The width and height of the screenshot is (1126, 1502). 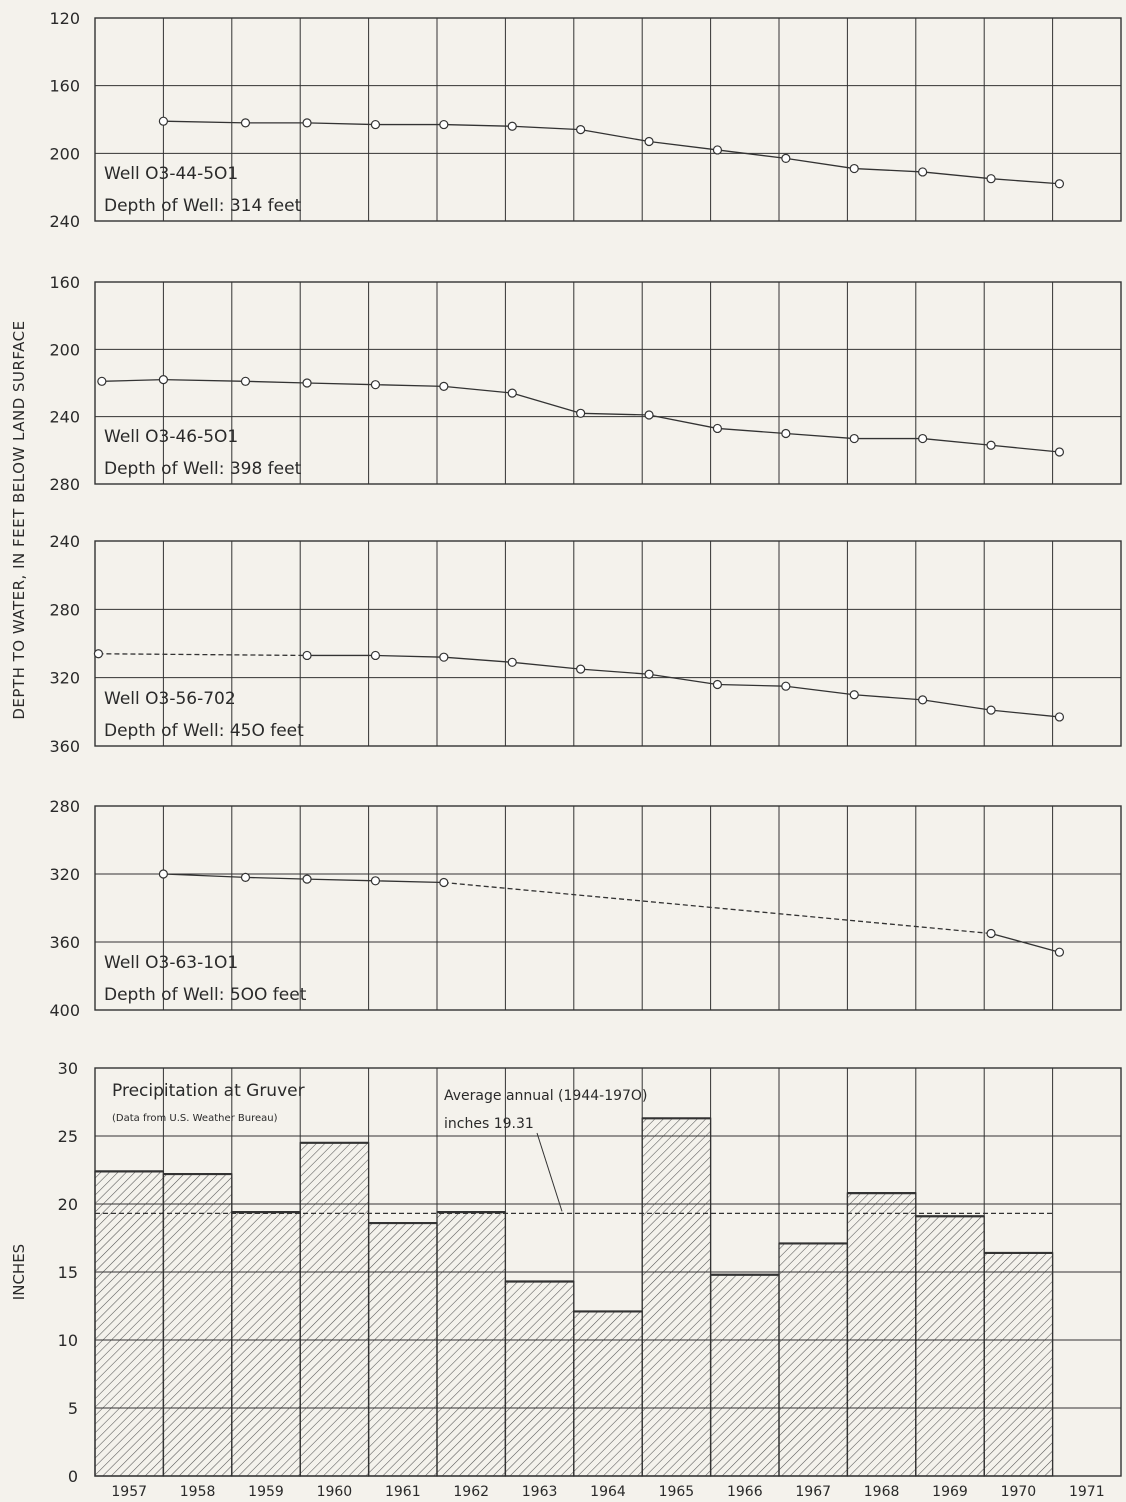 What do you see at coordinates (608, 1492) in the screenshot?
I see `x-tick-label: 1964` at bounding box center [608, 1492].